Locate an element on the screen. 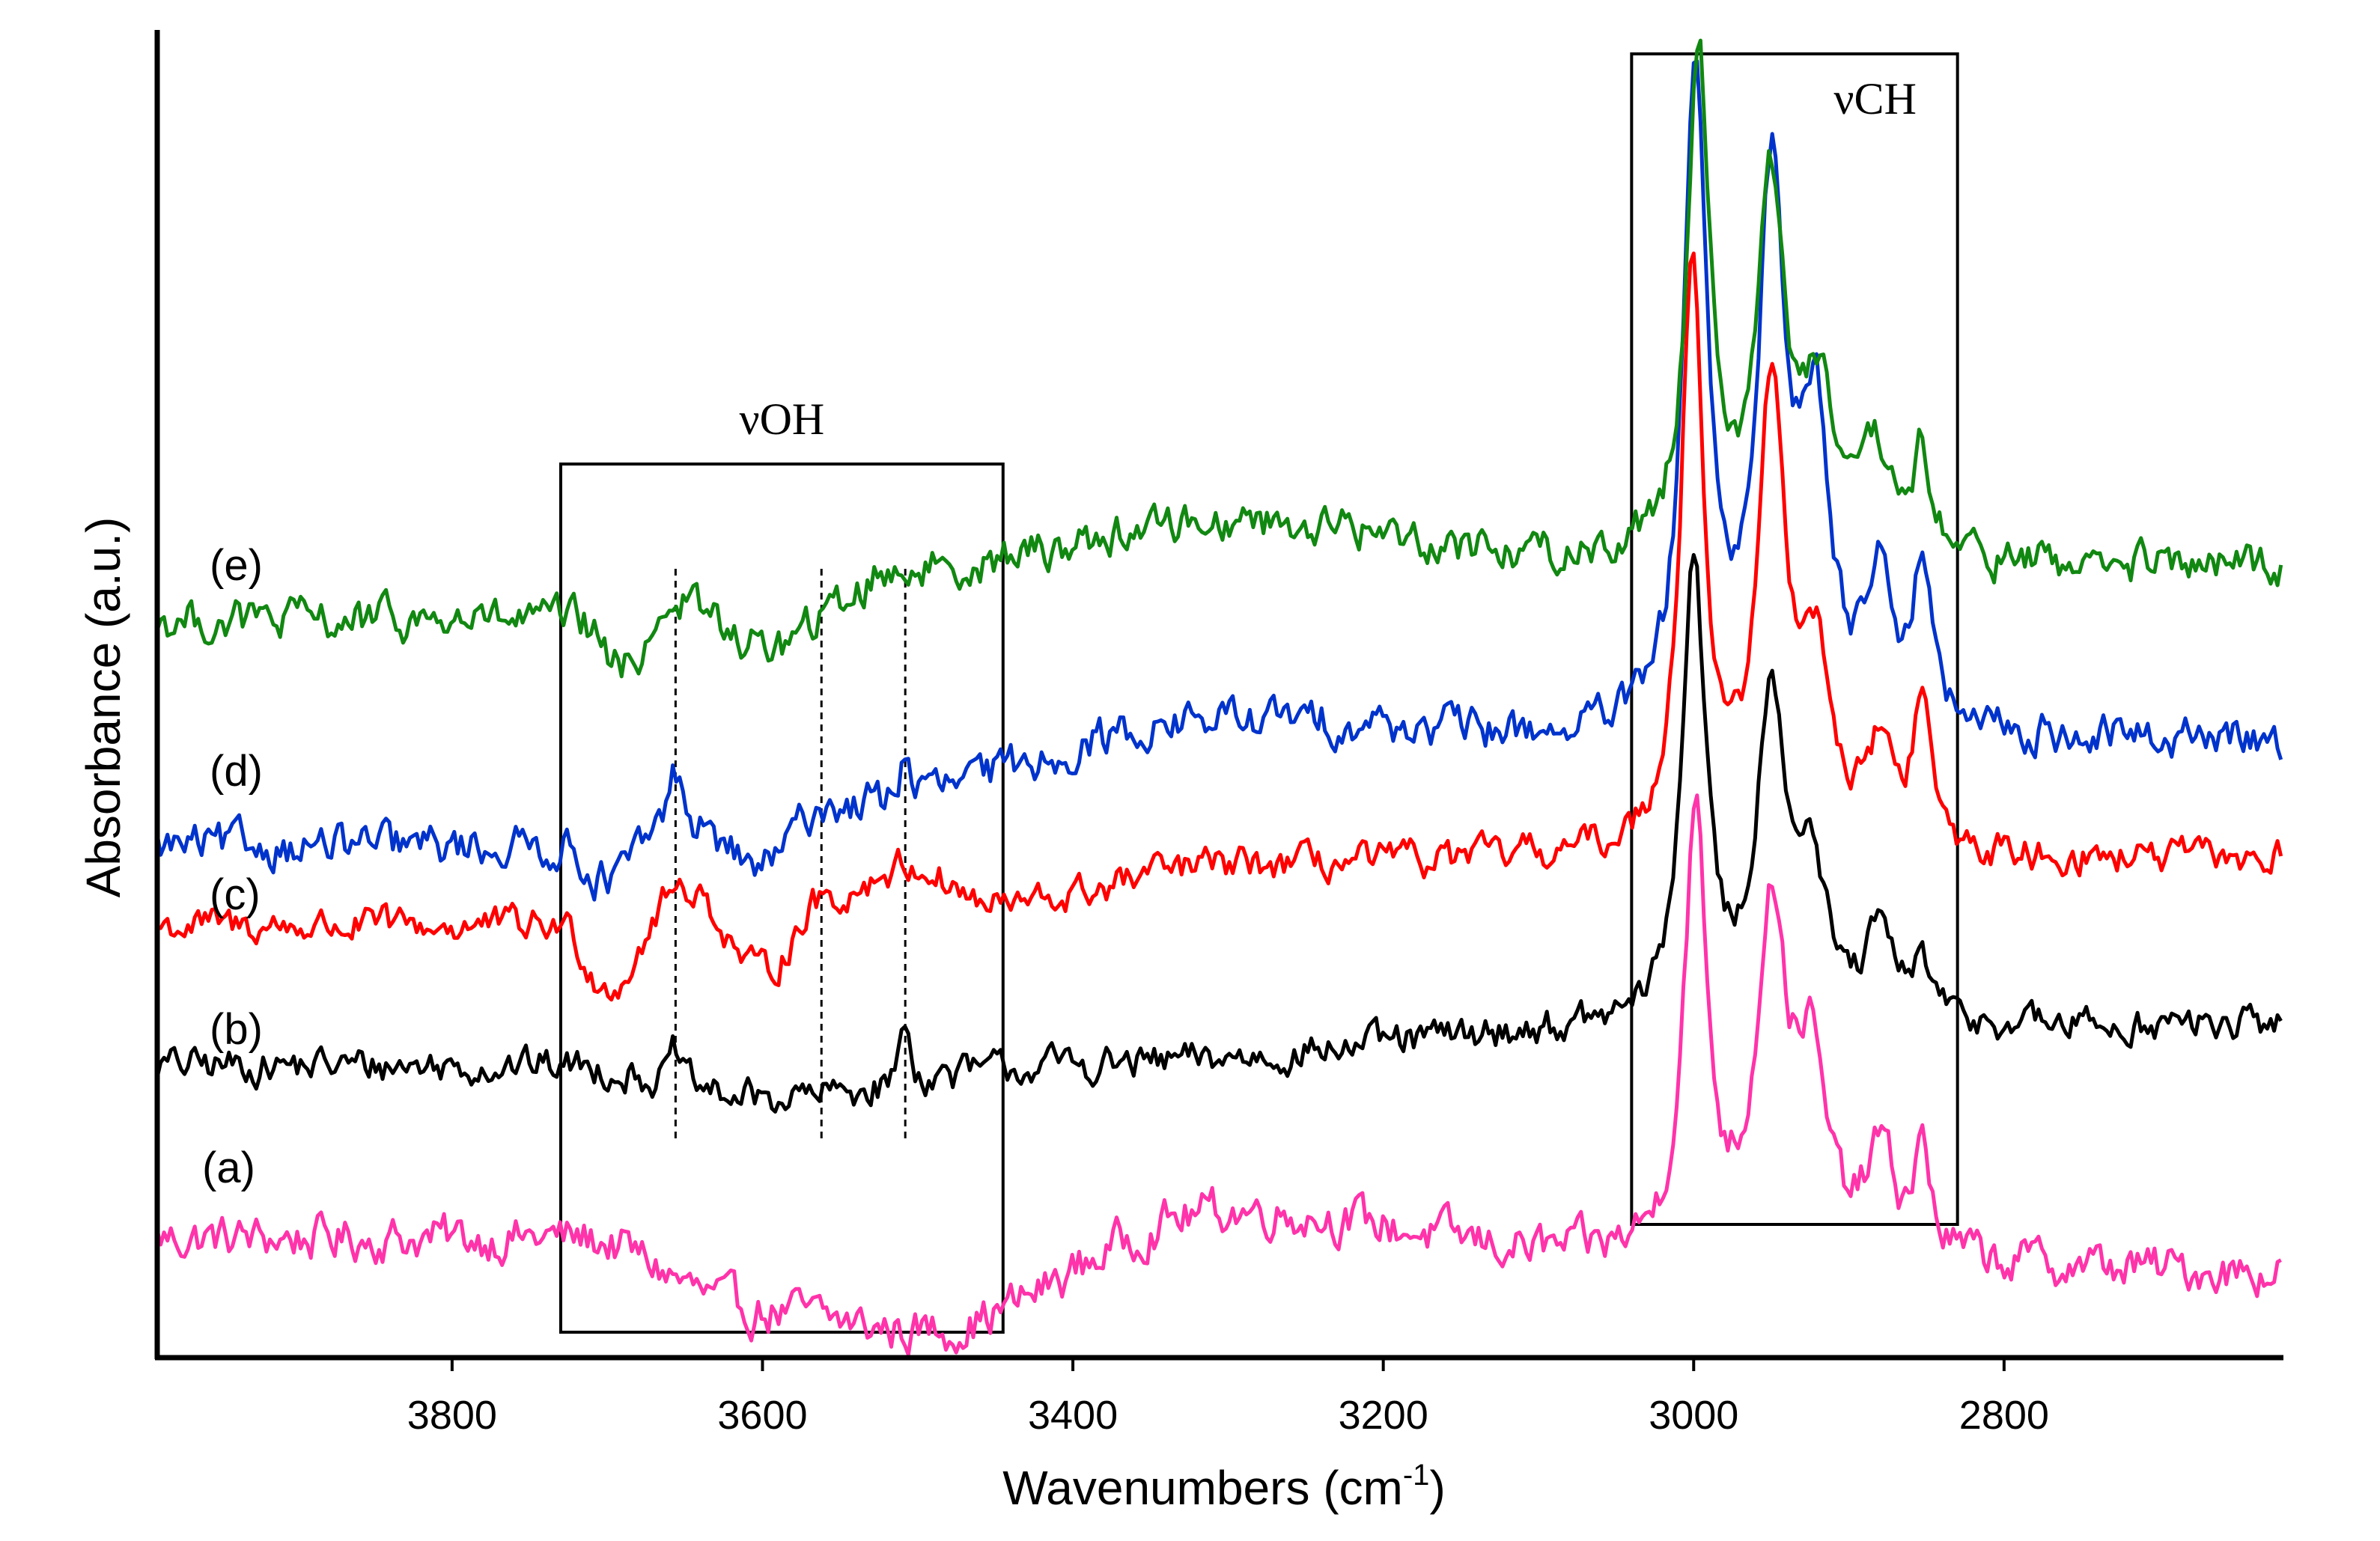 The width and height of the screenshot is (2380, 1541). annotation-label-vch: νCH is located at coordinates (1874, 98).